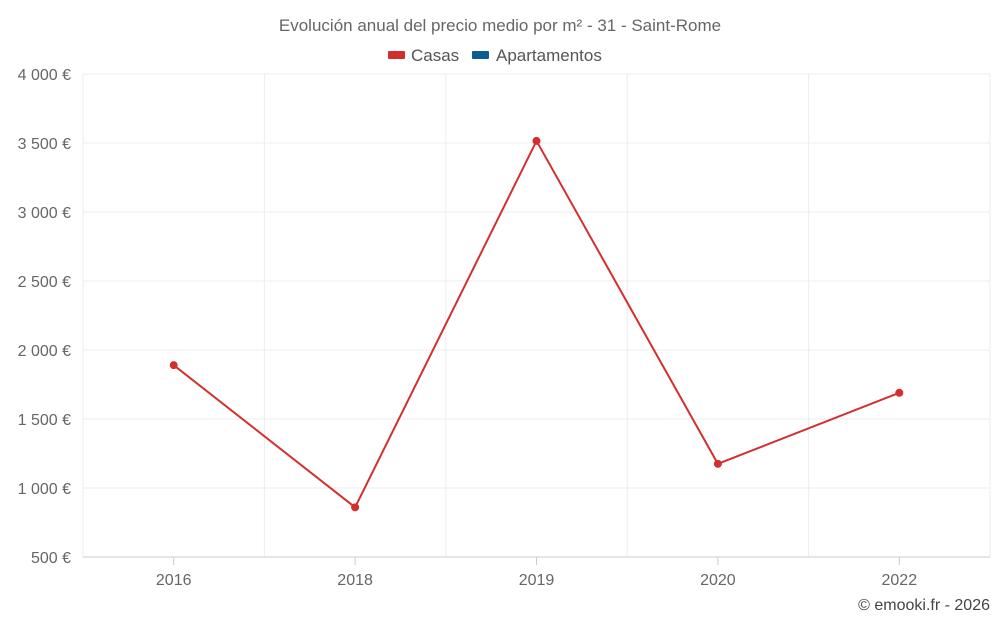 This screenshot has width=1000, height=625. I want to click on y-tick-label: 2 000 €, so click(44, 351).